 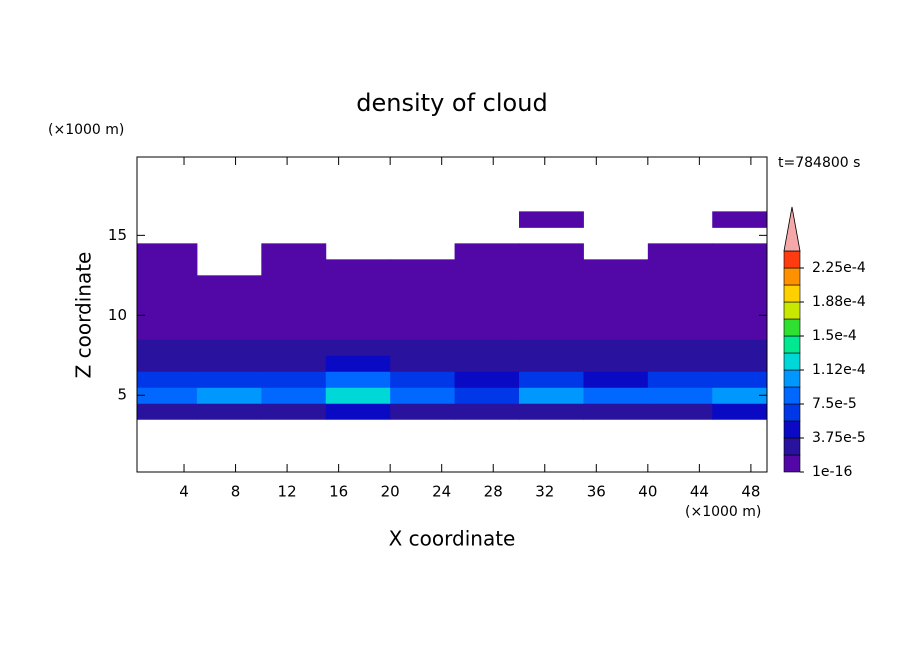 I want to click on y-unit: (×1000 m), so click(x=86, y=130).